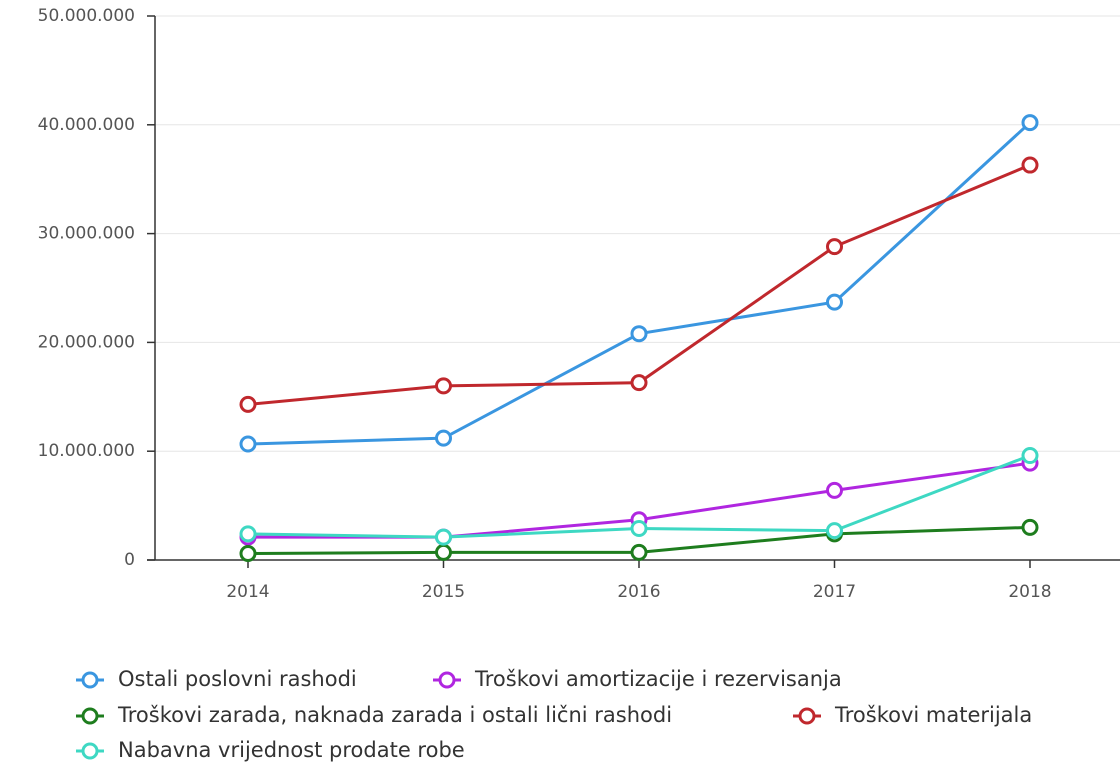 The image size is (1120, 764). I want to click on y-tick-label: 40.000.000, so click(86, 125).